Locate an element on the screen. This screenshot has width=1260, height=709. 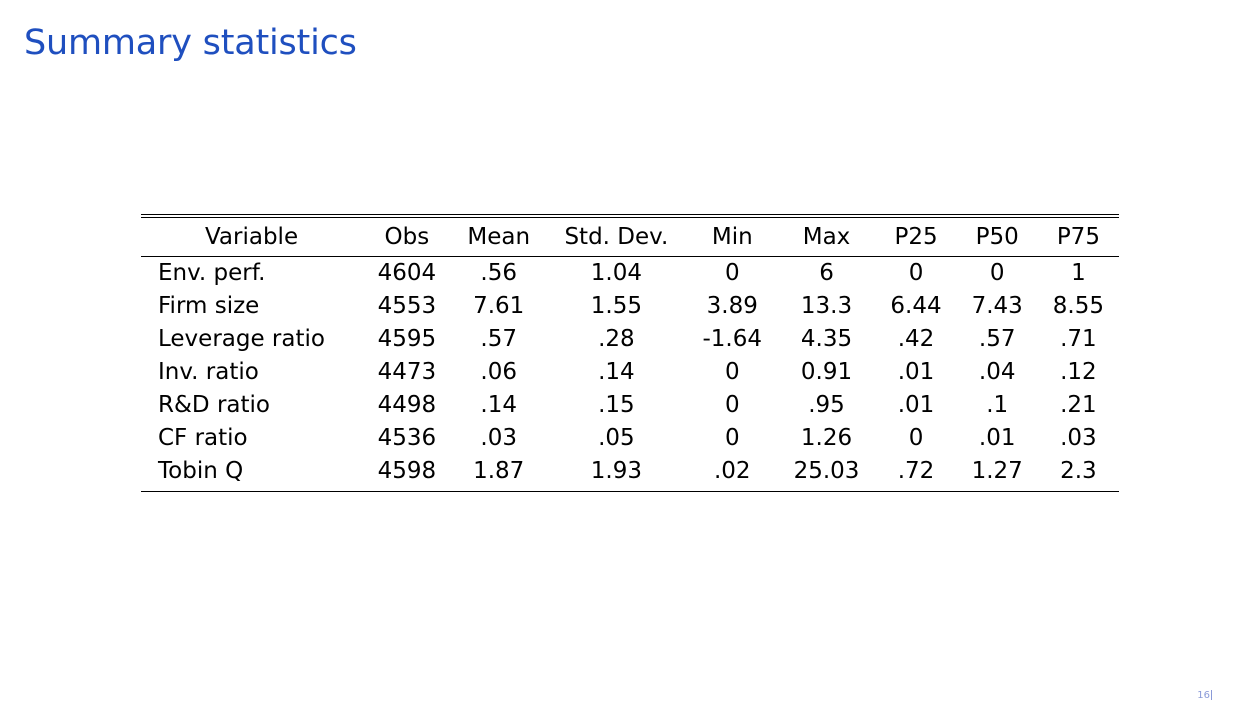
cell-p75: .03 is located at coordinates (1078, 438).